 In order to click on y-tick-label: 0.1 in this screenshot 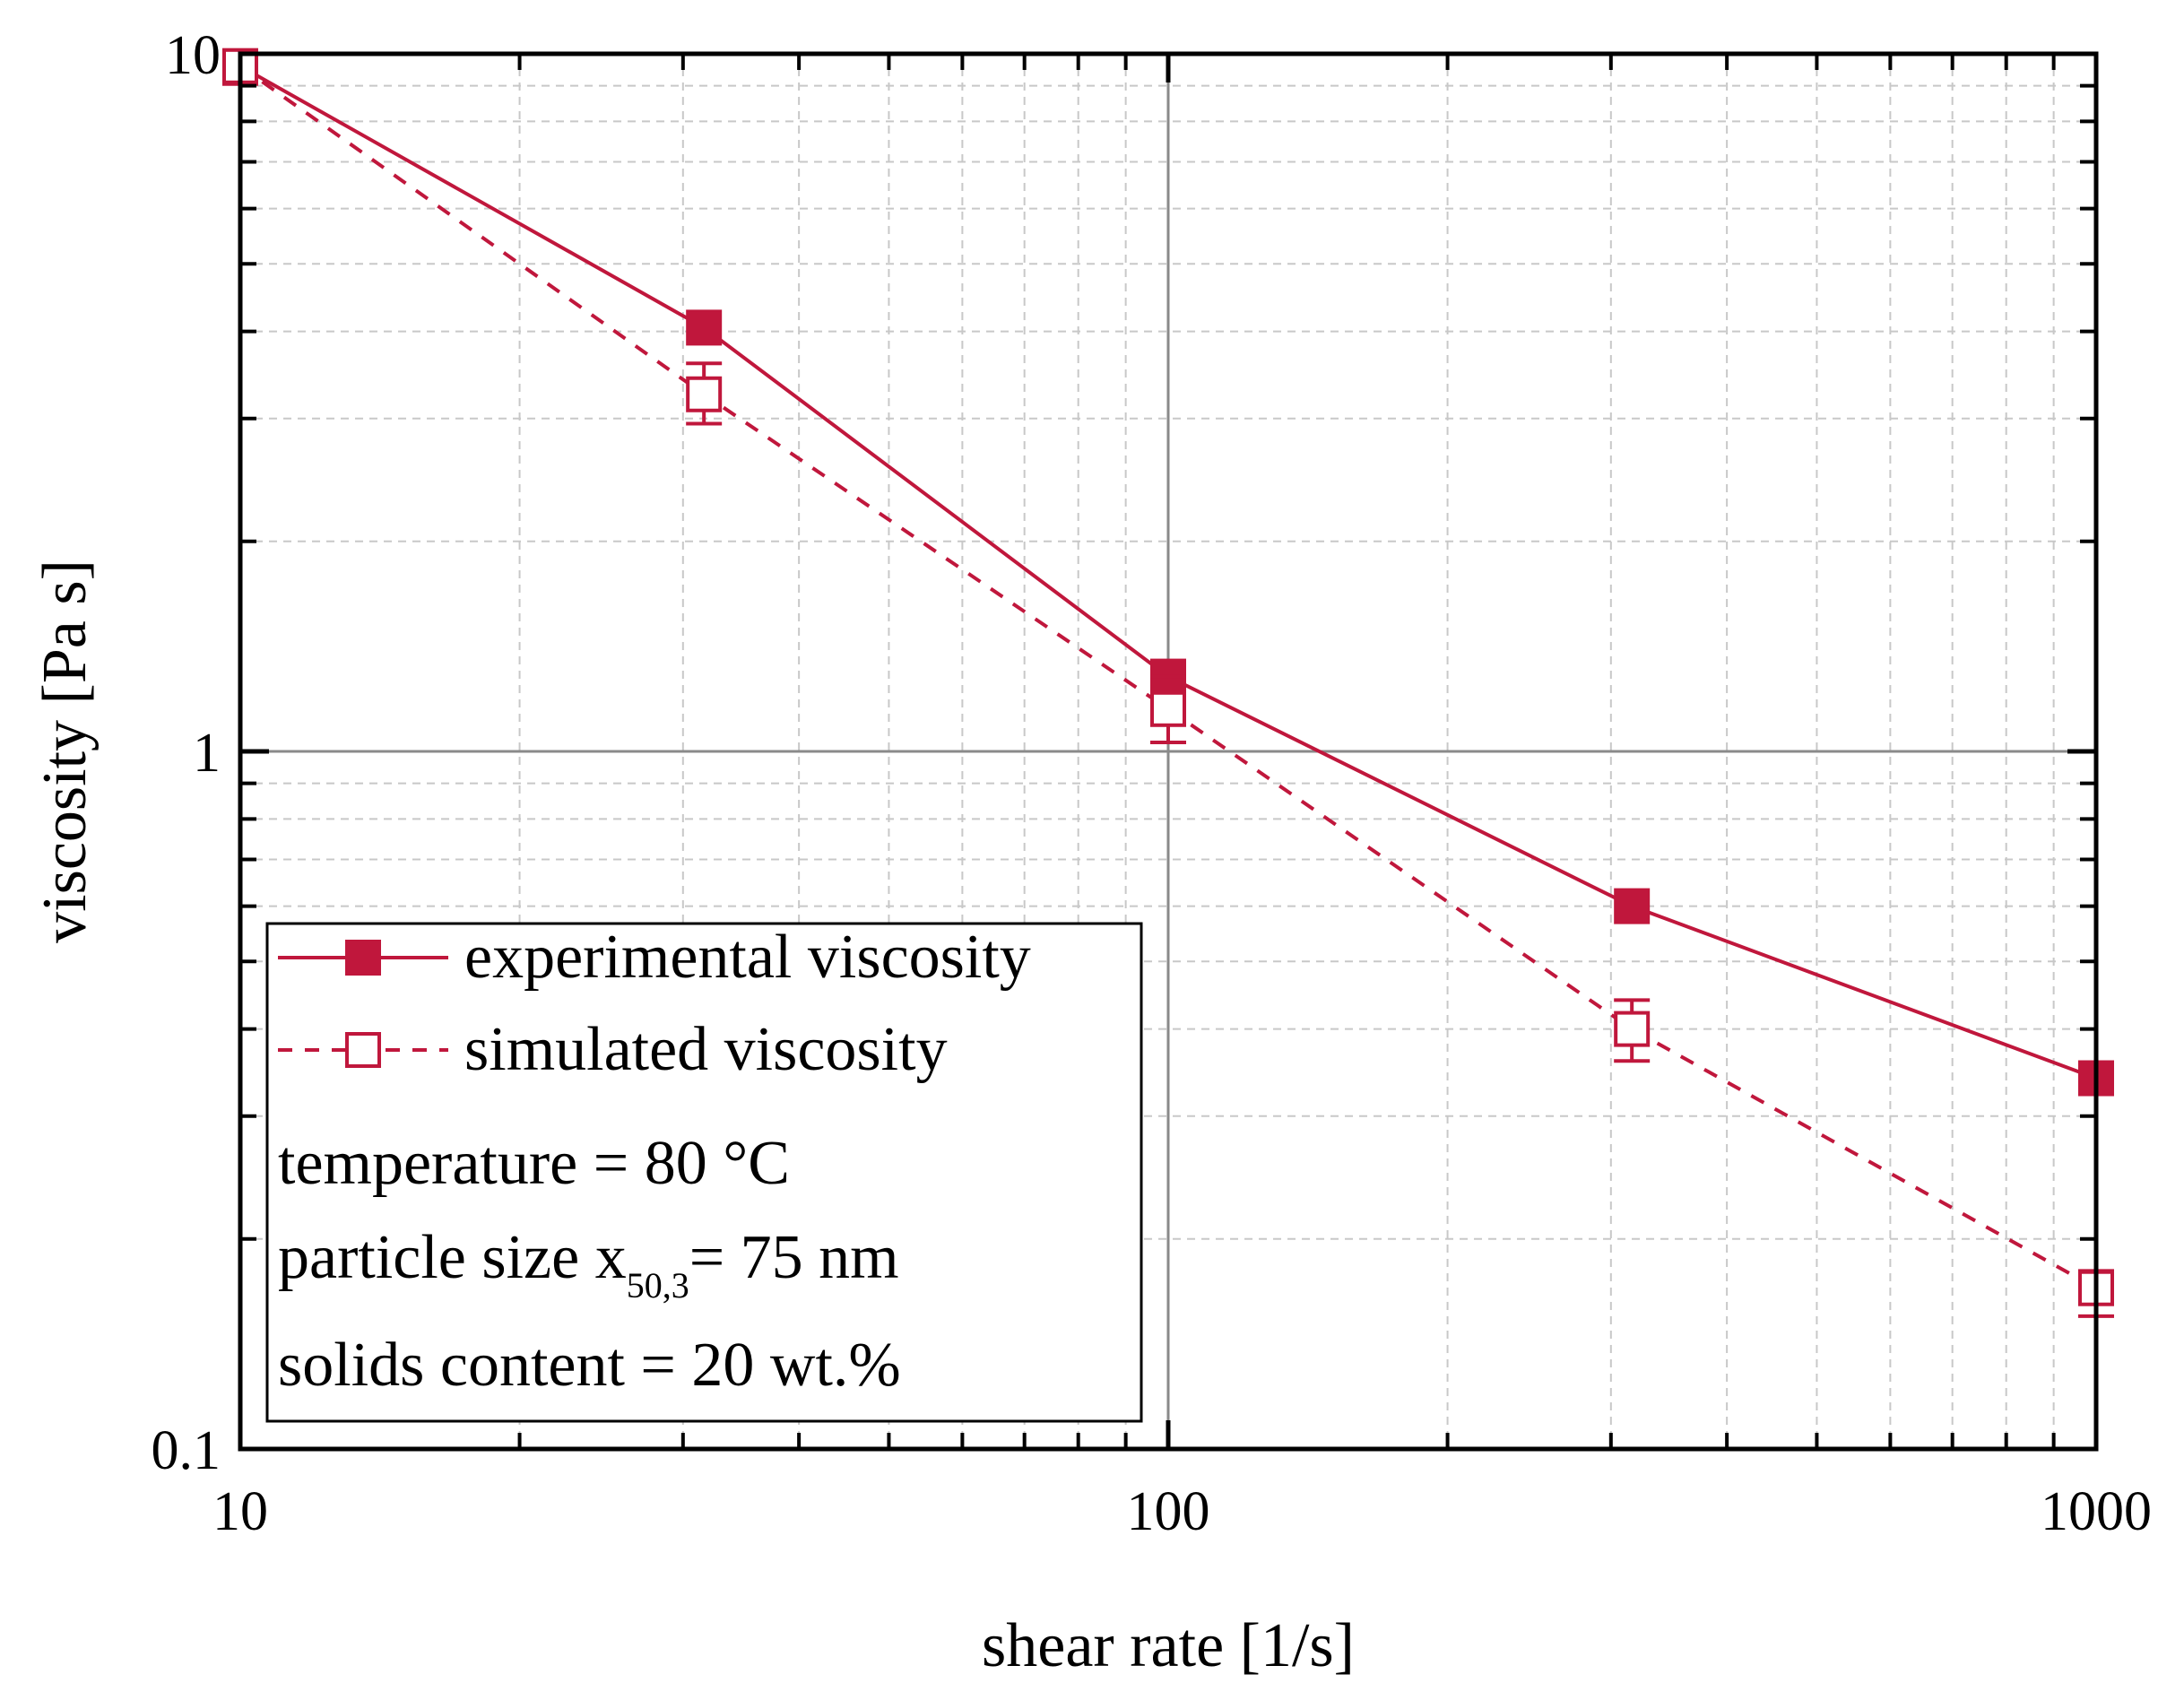, I will do `click(186, 1450)`.